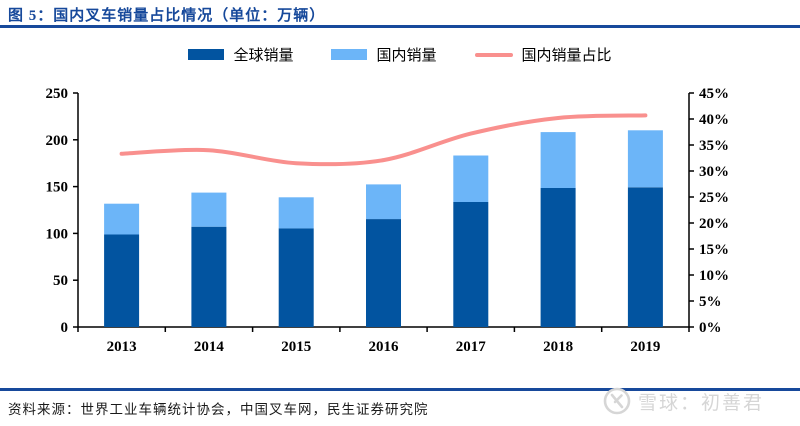 Image resolution: width=800 pixels, height=426 pixels. I want to click on right-axis-tick-label: 5%, so click(710, 302).